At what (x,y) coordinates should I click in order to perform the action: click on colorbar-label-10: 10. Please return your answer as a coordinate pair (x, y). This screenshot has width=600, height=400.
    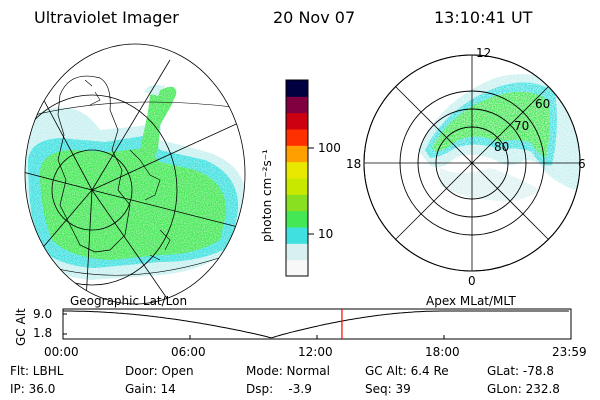
    Looking at the image, I should click on (326, 234).